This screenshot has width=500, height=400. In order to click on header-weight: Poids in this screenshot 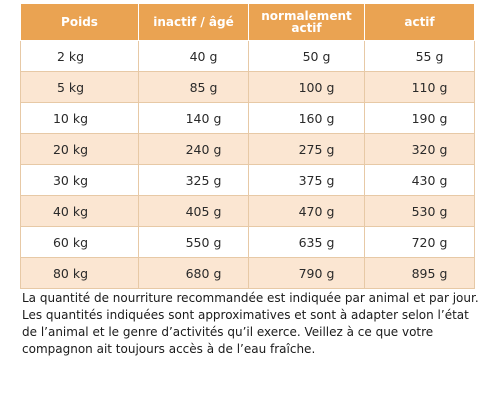, I will do `click(79, 22)`.